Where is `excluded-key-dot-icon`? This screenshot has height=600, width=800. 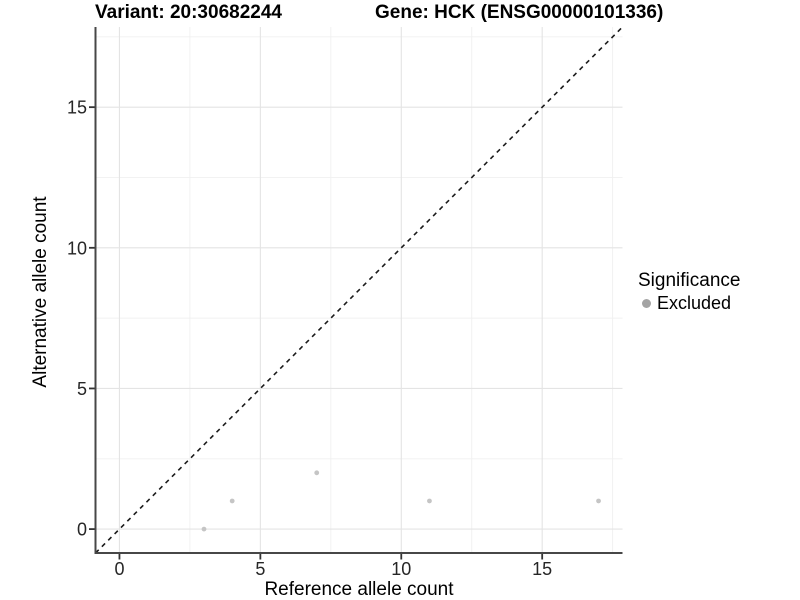
excluded-key-dot-icon is located at coordinates (646, 303).